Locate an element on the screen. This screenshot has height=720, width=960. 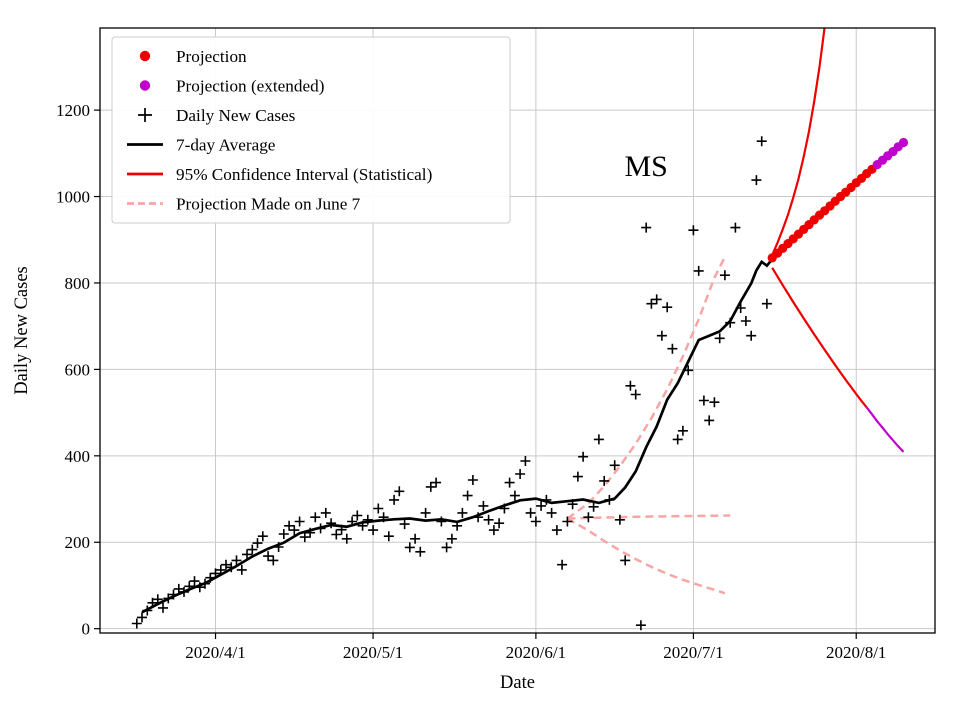
x-axis-label: Date is located at coordinates (517, 683).